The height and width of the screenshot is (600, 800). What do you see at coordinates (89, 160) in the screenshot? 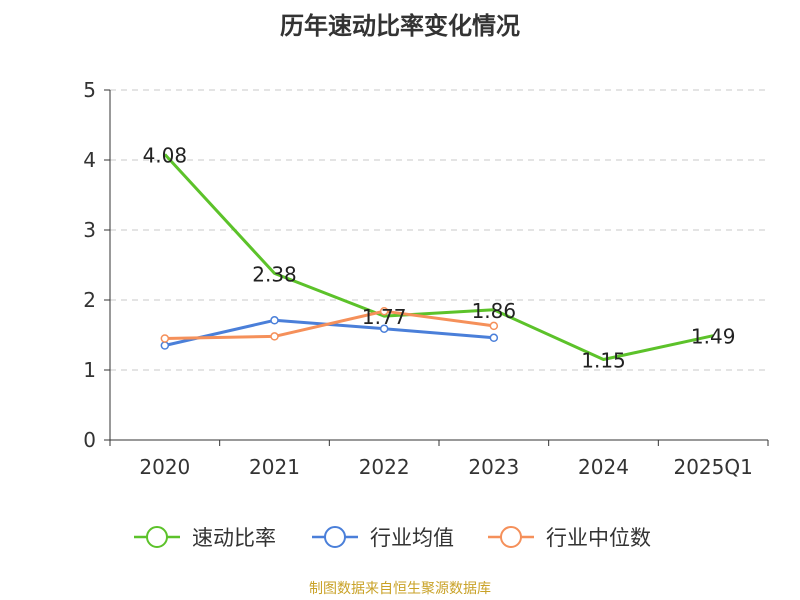
I see `y-tick-label: 4` at bounding box center [89, 160].